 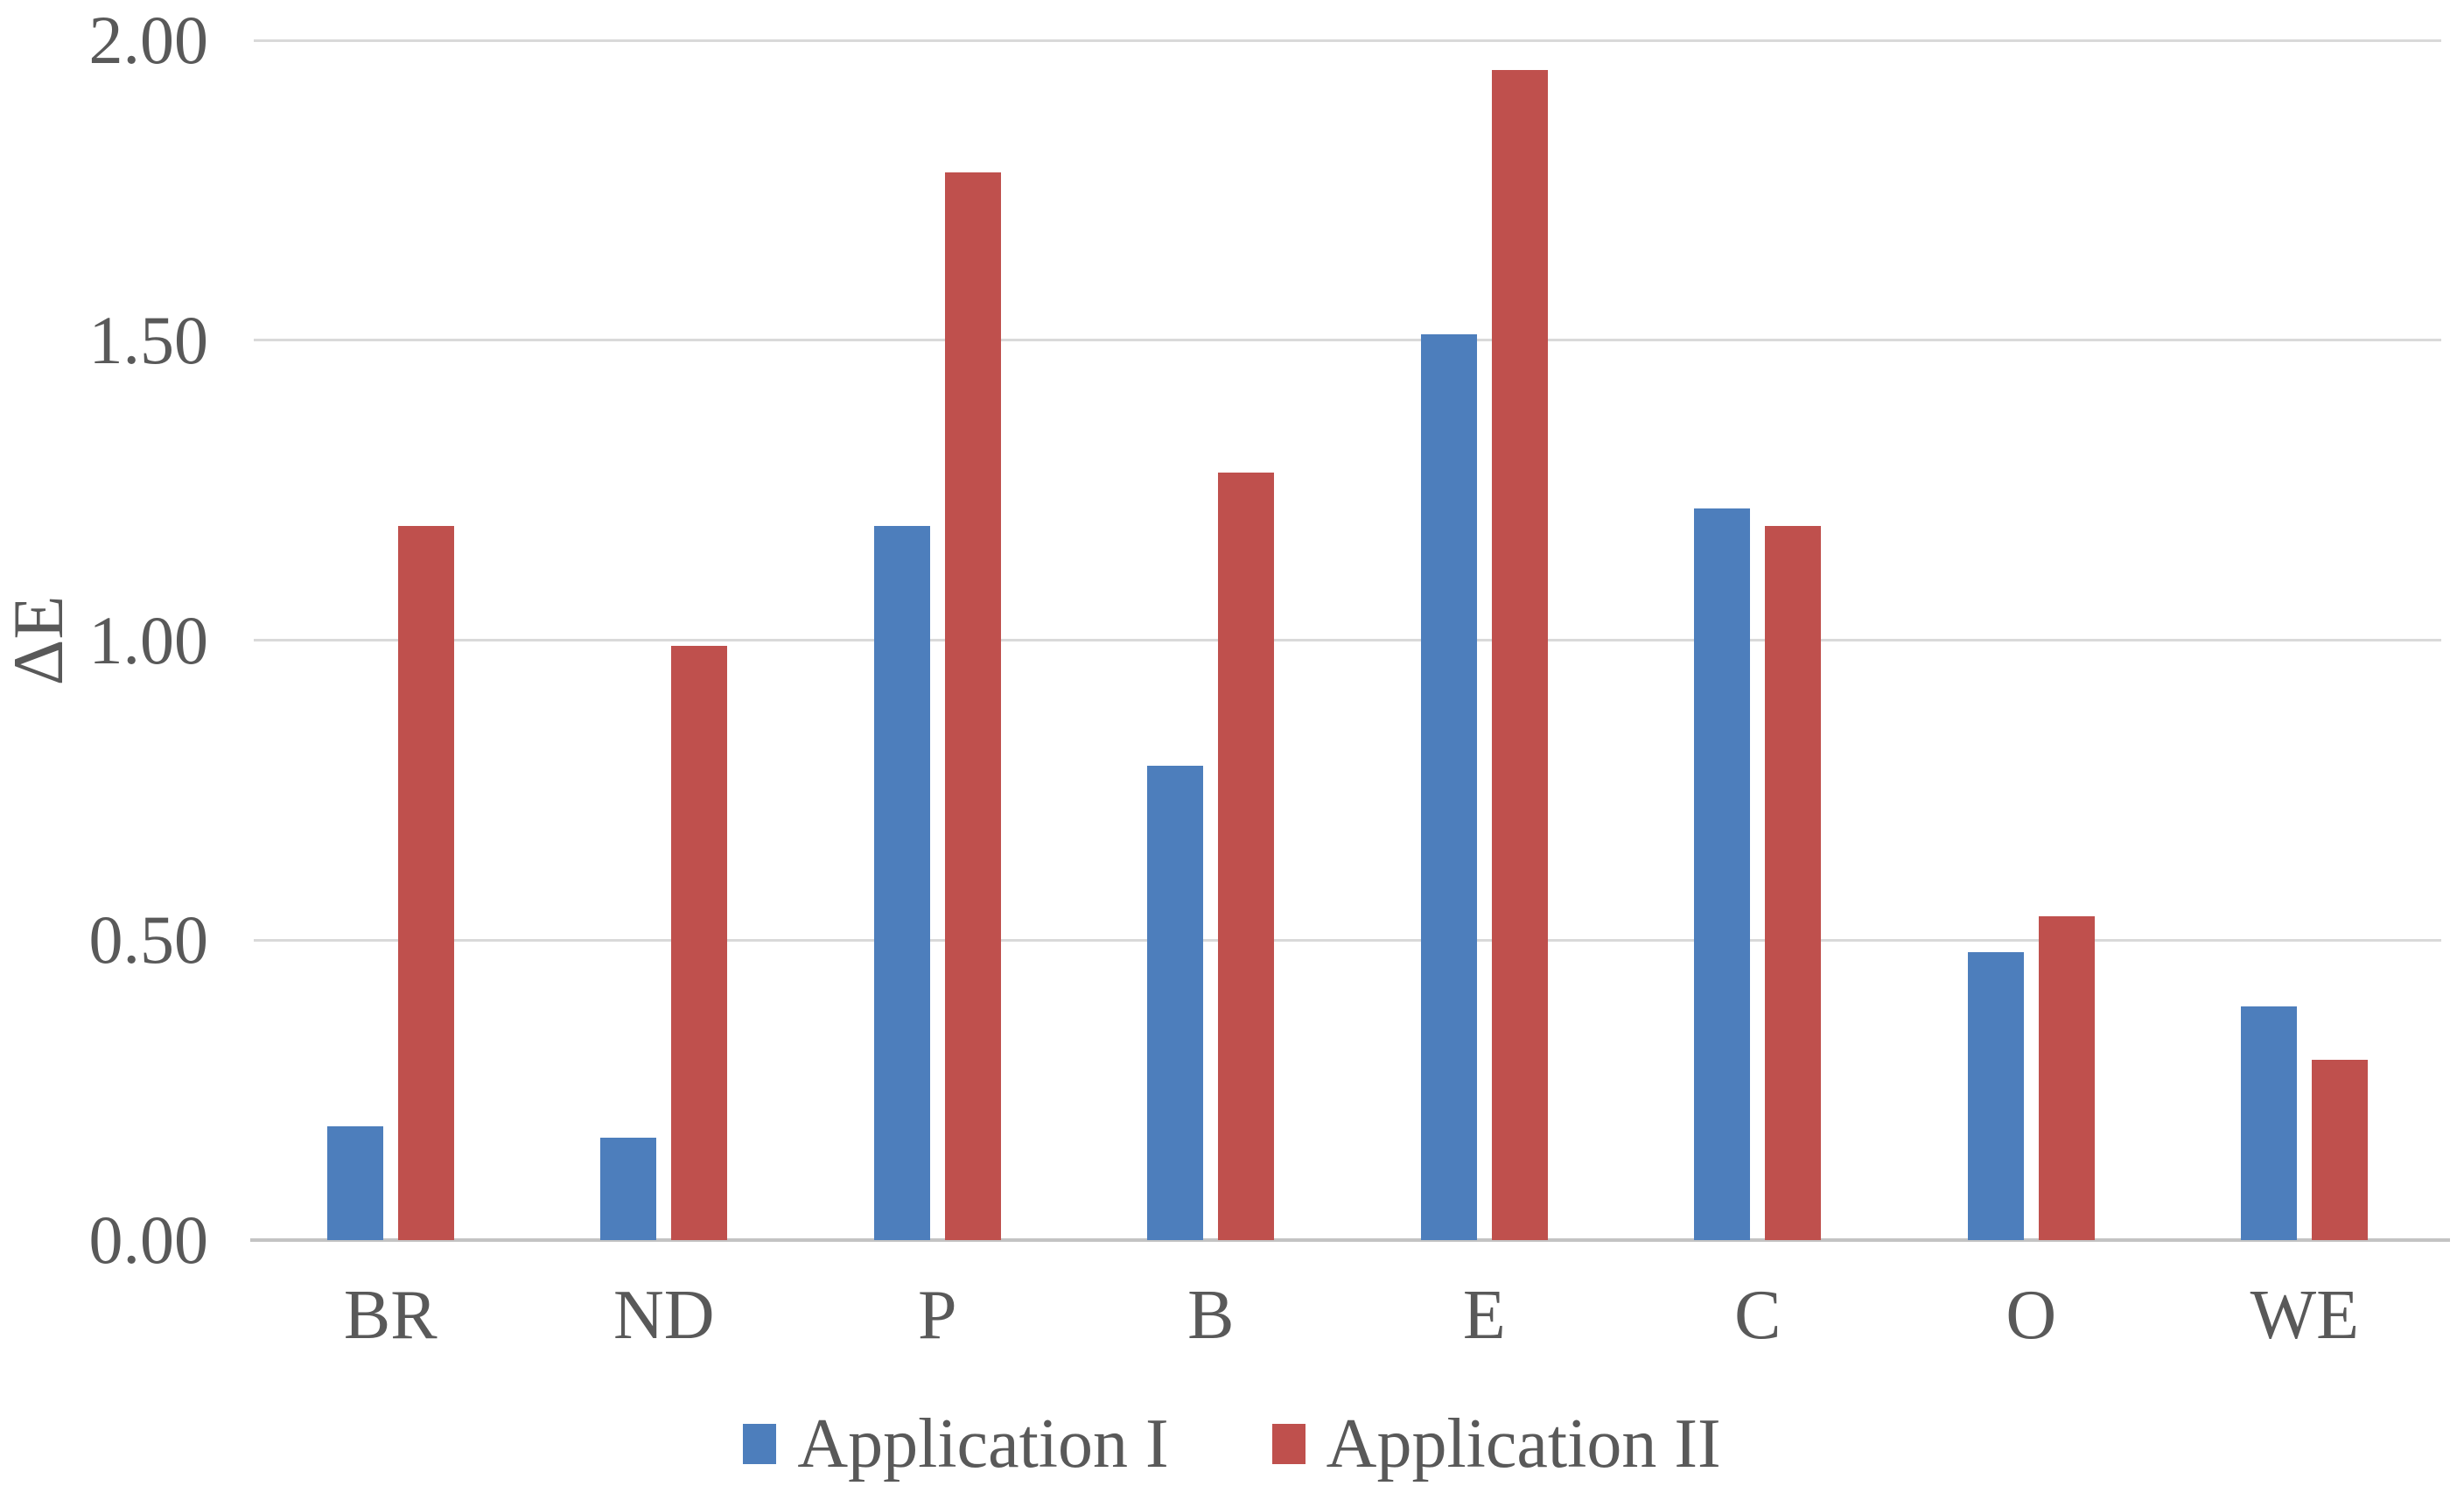 What do you see at coordinates (2304, 1315) in the screenshot?
I see `x-tick-label: WE` at bounding box center [2304, 1315].